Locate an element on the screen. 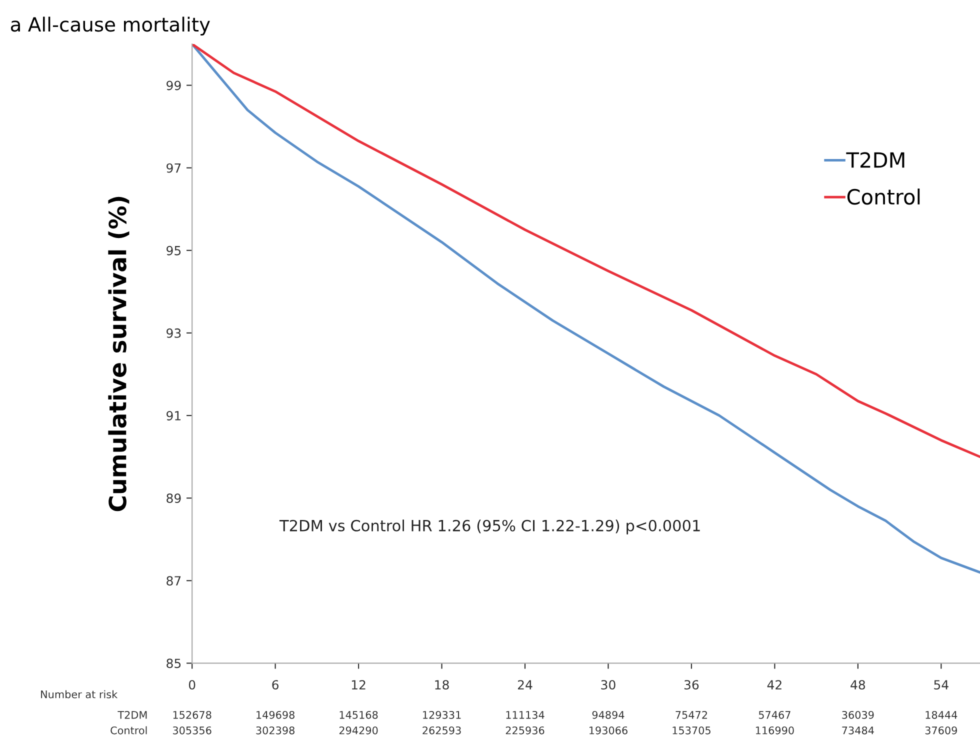 Image resolution: width=980 pixels, height=746 pixels. legend-label: Control is located at coordinates (883, 196).